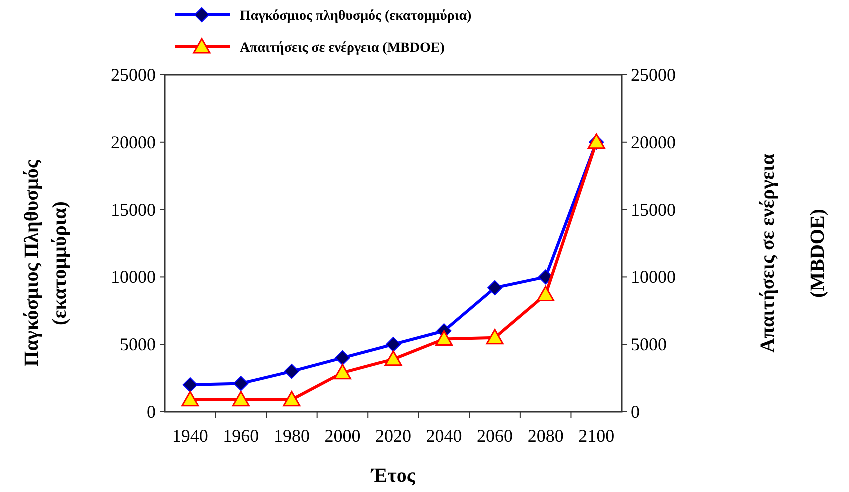  What do you see at coordinates (292, 436) in the screenshot?
I see `x-tick-label: 1980` at bounding box center [292, 436].